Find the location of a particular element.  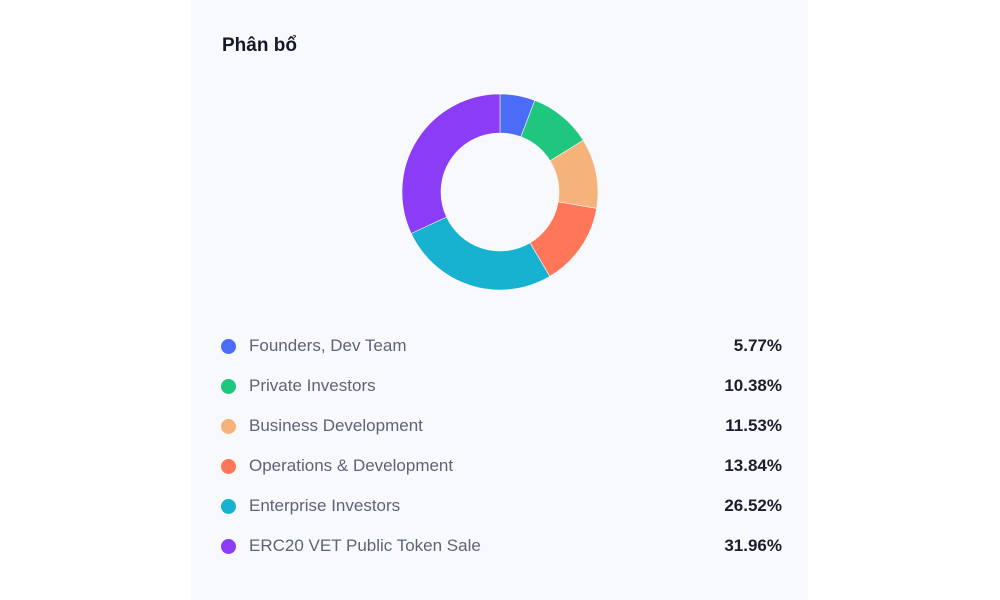

legend-value: 11.53% is located at coordinates (753, 425).